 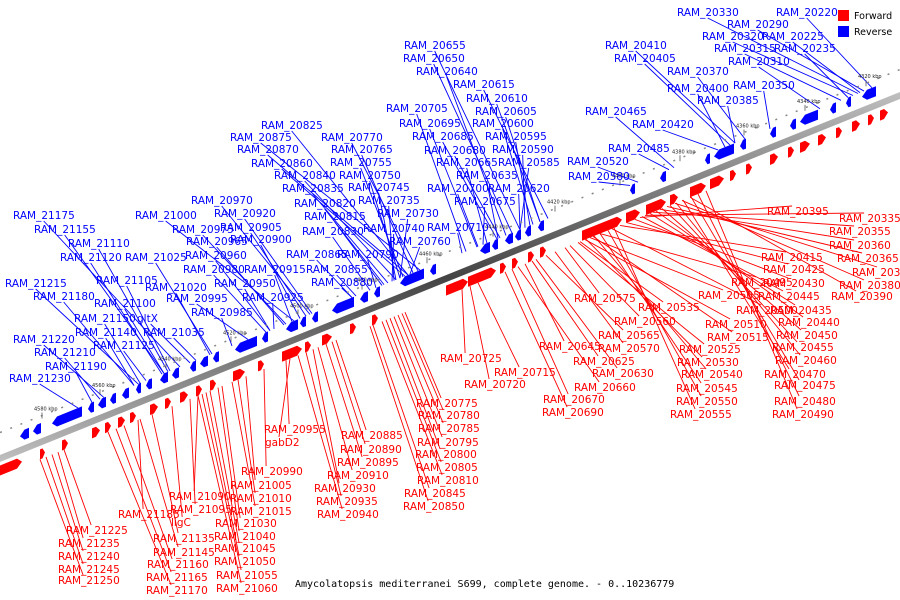 What do you see at coordinates (362, 150) in the screenshot?
I see `reverse-gene-label: RAM_20765` at bounding box center [362, 150].